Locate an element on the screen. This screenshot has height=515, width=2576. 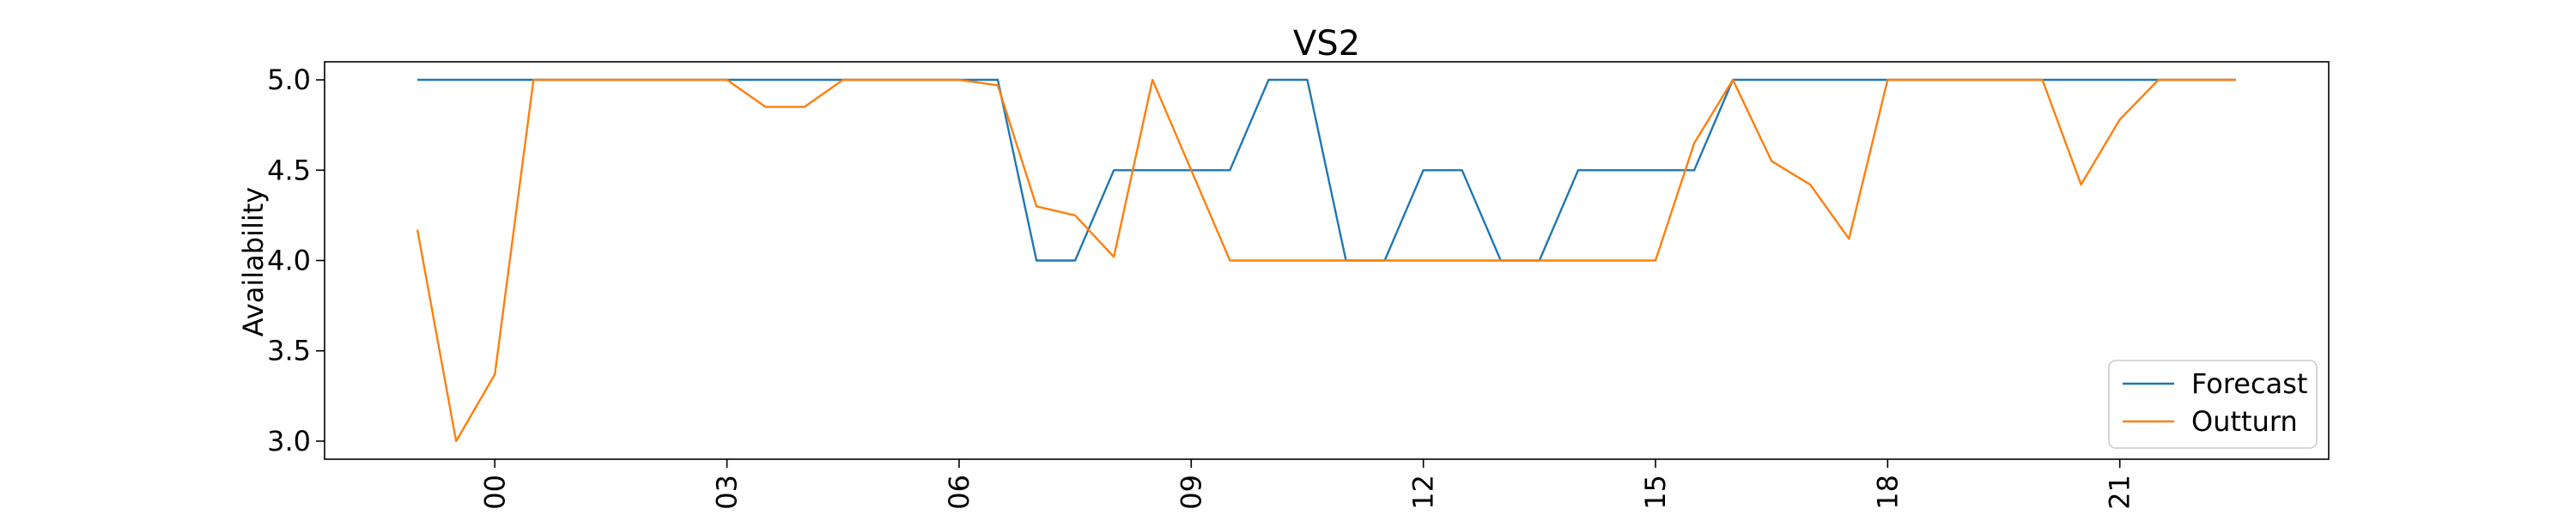
x-tick-label: 3 15 is located at coordinates (1656, 495).